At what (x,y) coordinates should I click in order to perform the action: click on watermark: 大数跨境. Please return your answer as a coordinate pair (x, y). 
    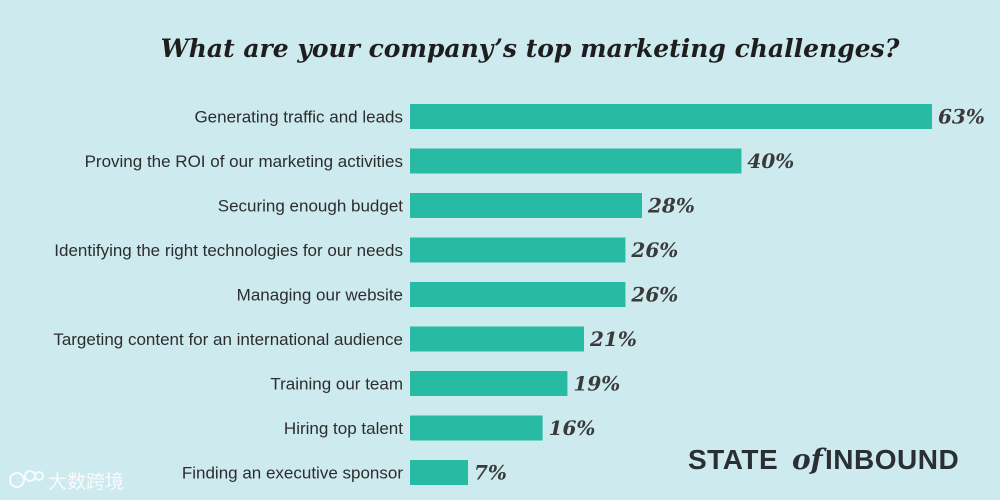
    Looking at the image, I should click on (66, 481).